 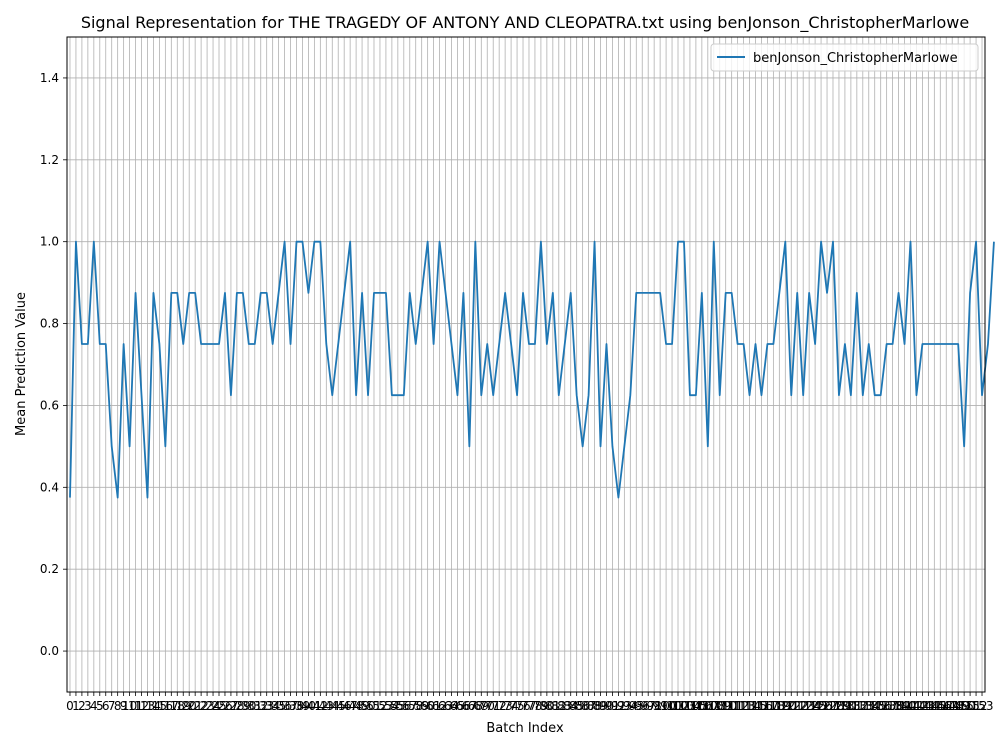 I want to click on x-tick-label: 117, so click(x=767, y=706).